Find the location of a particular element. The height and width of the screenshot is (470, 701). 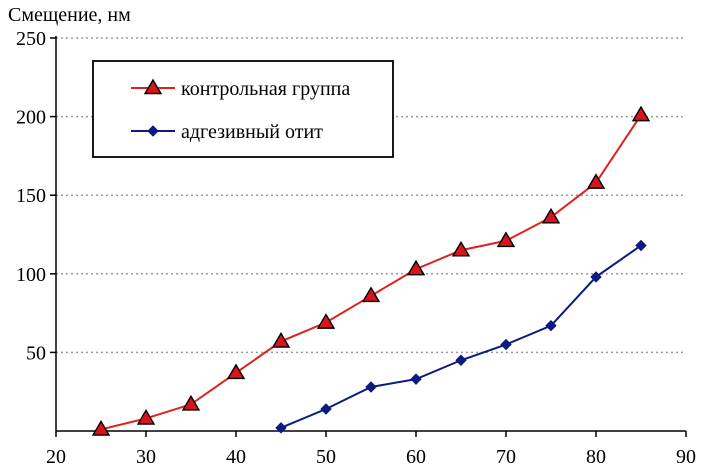

x-tick-label-30: 30 is located at coordinates (146, 457).